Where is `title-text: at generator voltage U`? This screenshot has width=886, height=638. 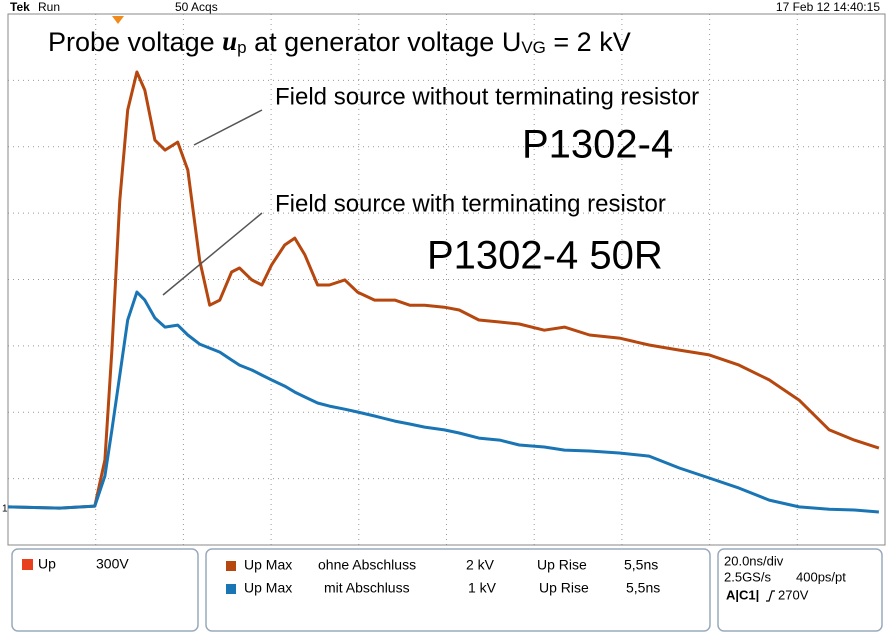
title-text: at generator voltage U is located at coordinates (387, 42).